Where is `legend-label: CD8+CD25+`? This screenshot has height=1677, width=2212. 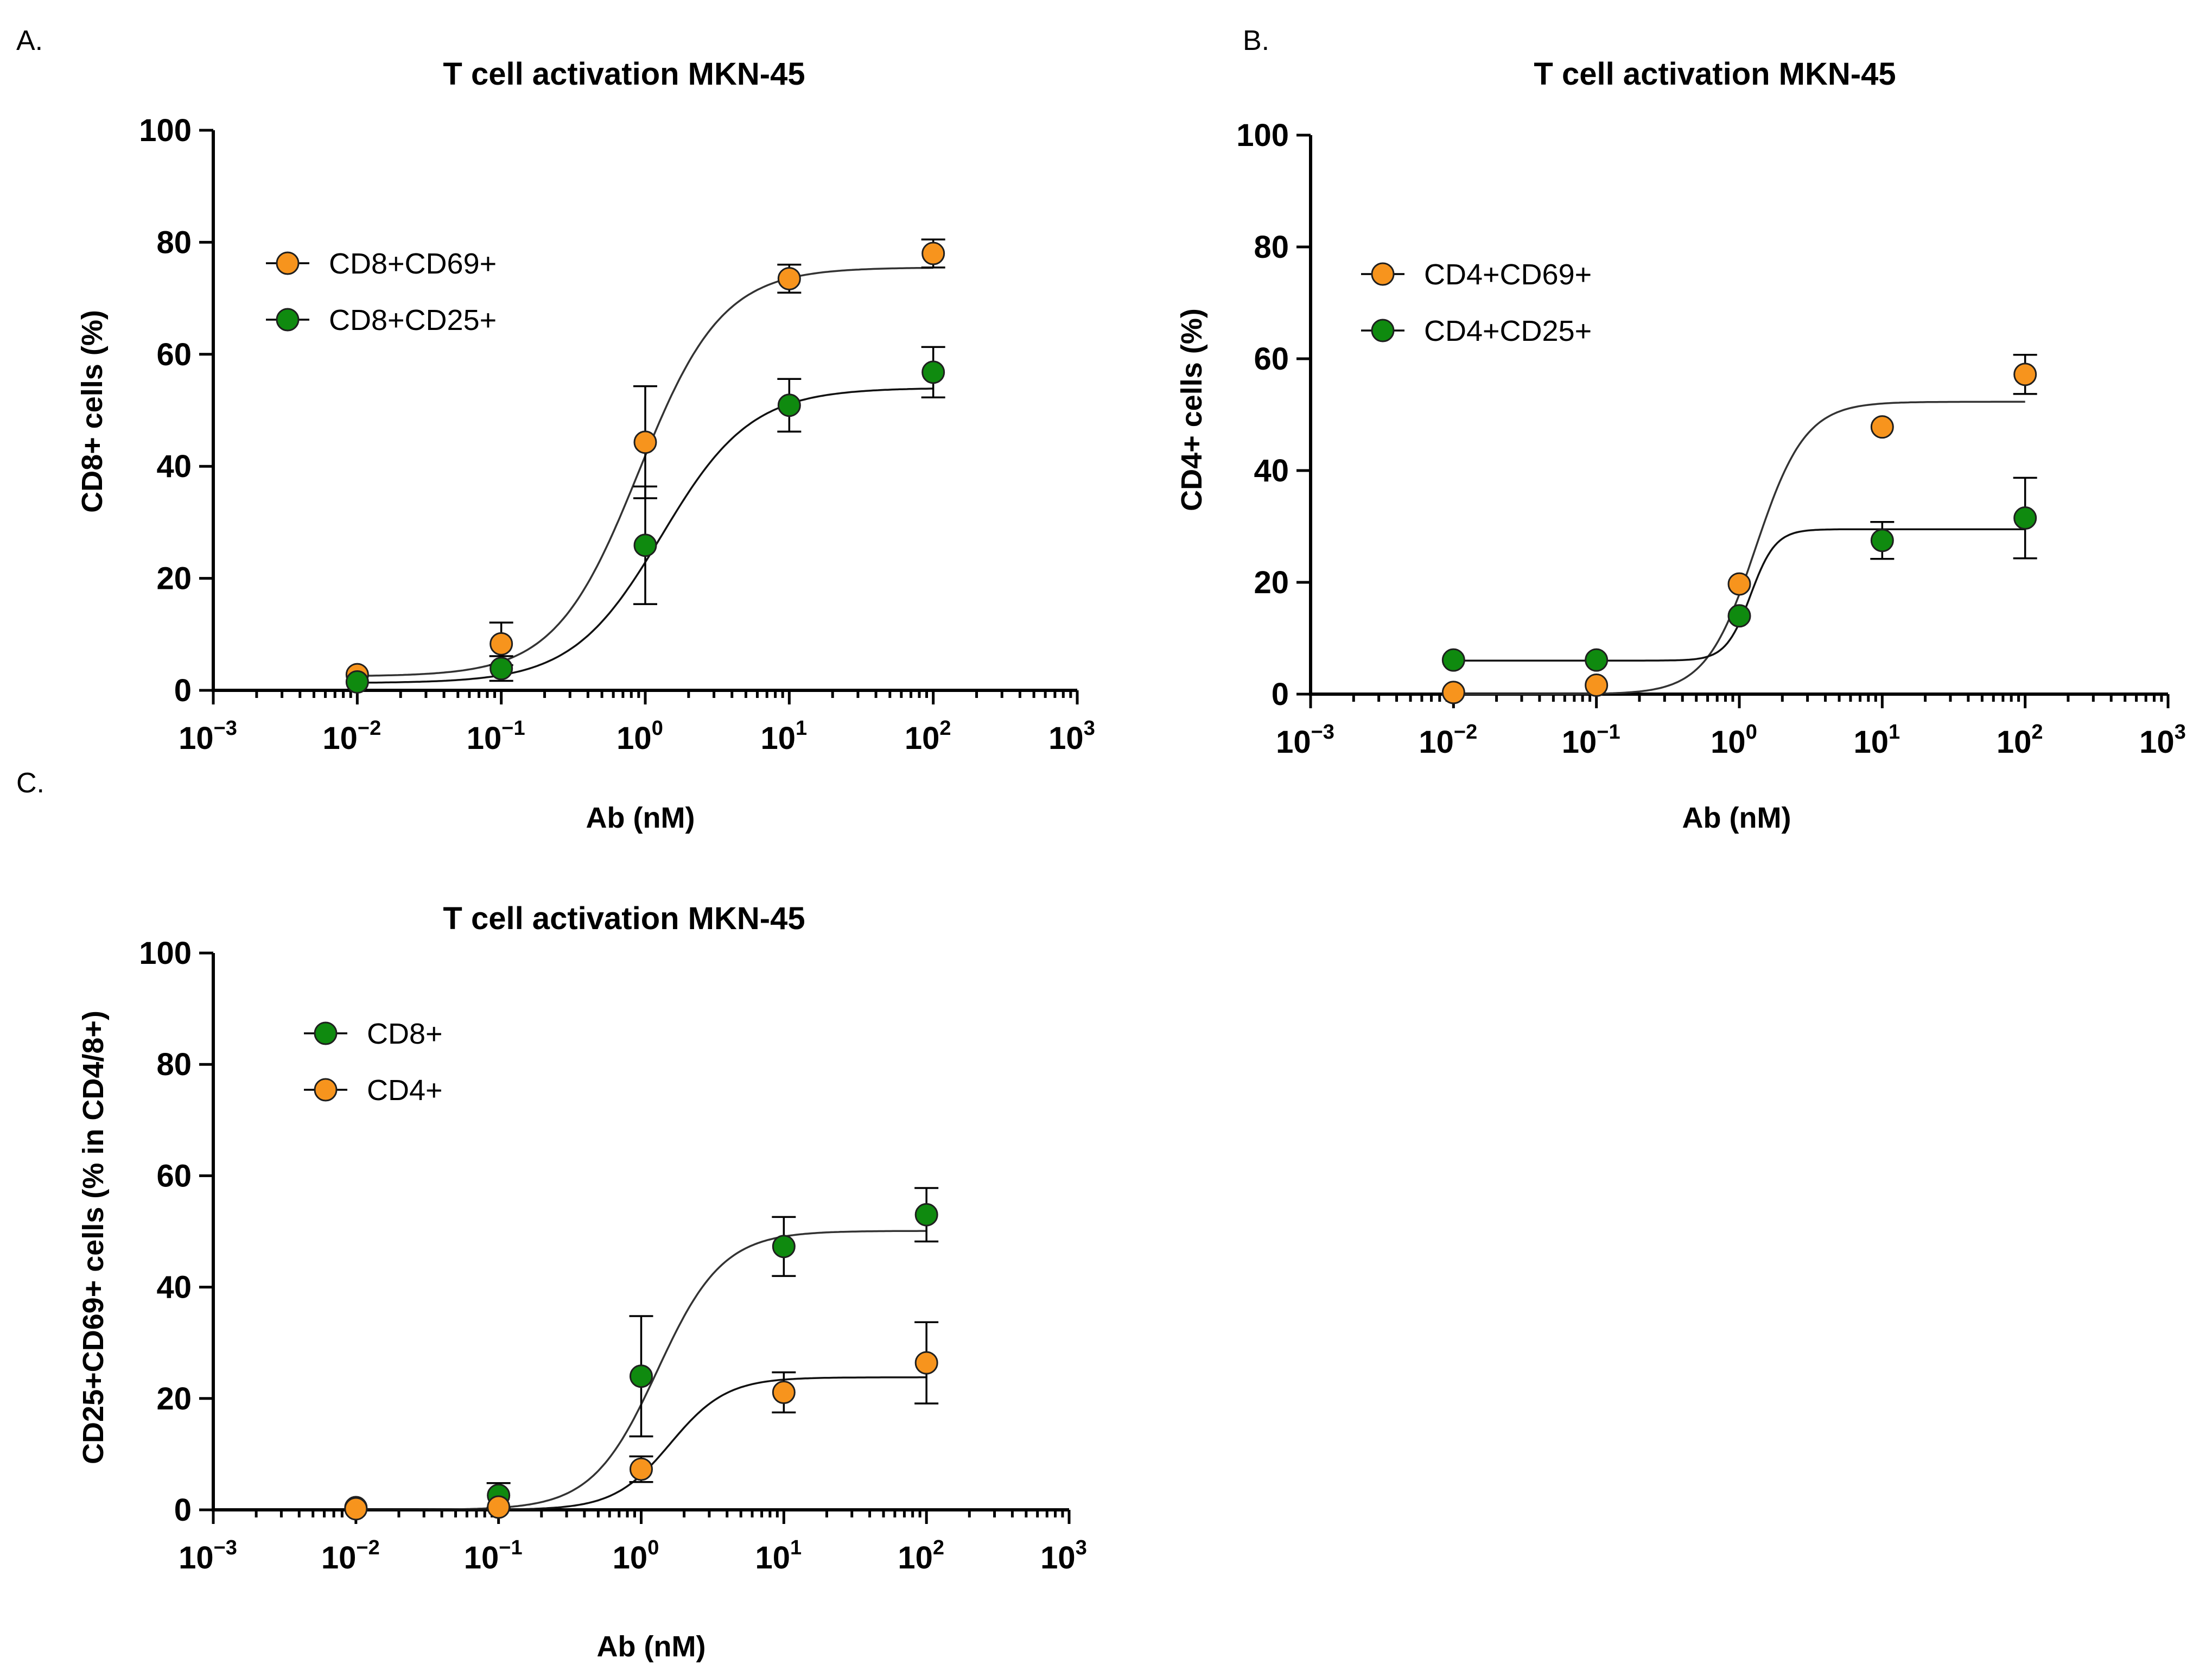 legend-label: CD8+CD25+ is located at coordinates (413, 320).